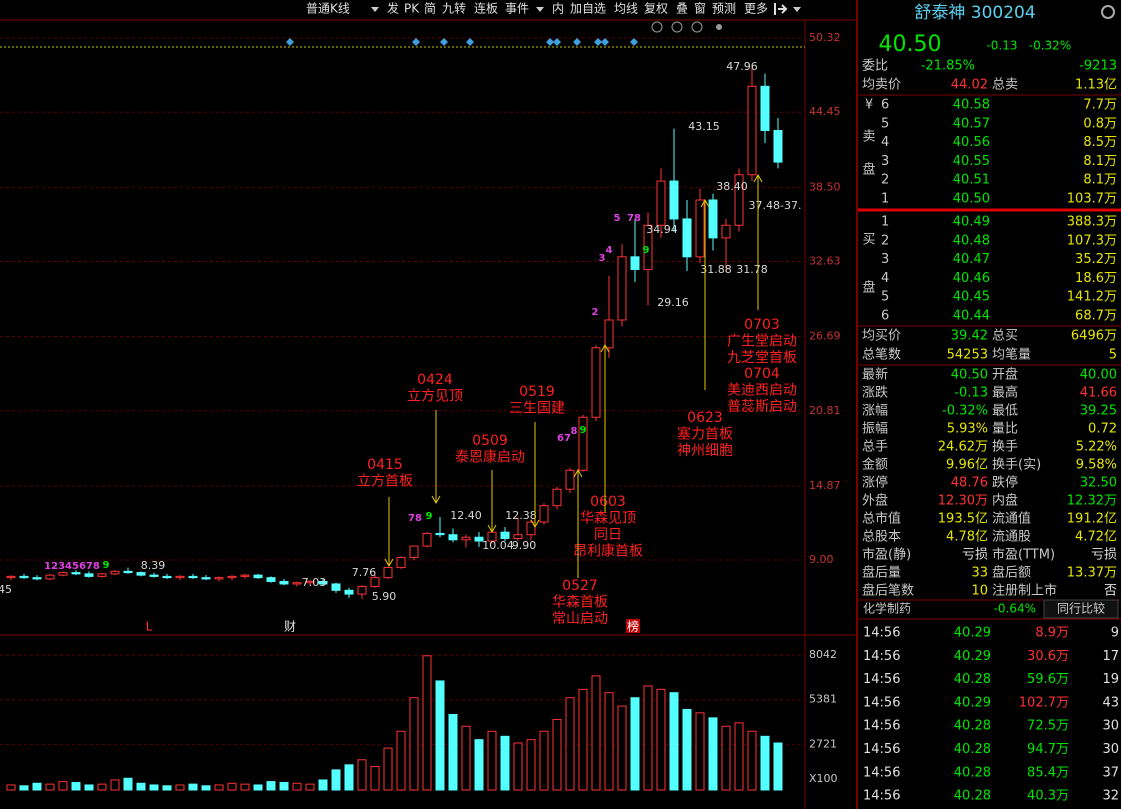  What do you see at coordinates (1108, 12) in the screenshot?
I see `settings-icon` at bounding box center [1108, 12].